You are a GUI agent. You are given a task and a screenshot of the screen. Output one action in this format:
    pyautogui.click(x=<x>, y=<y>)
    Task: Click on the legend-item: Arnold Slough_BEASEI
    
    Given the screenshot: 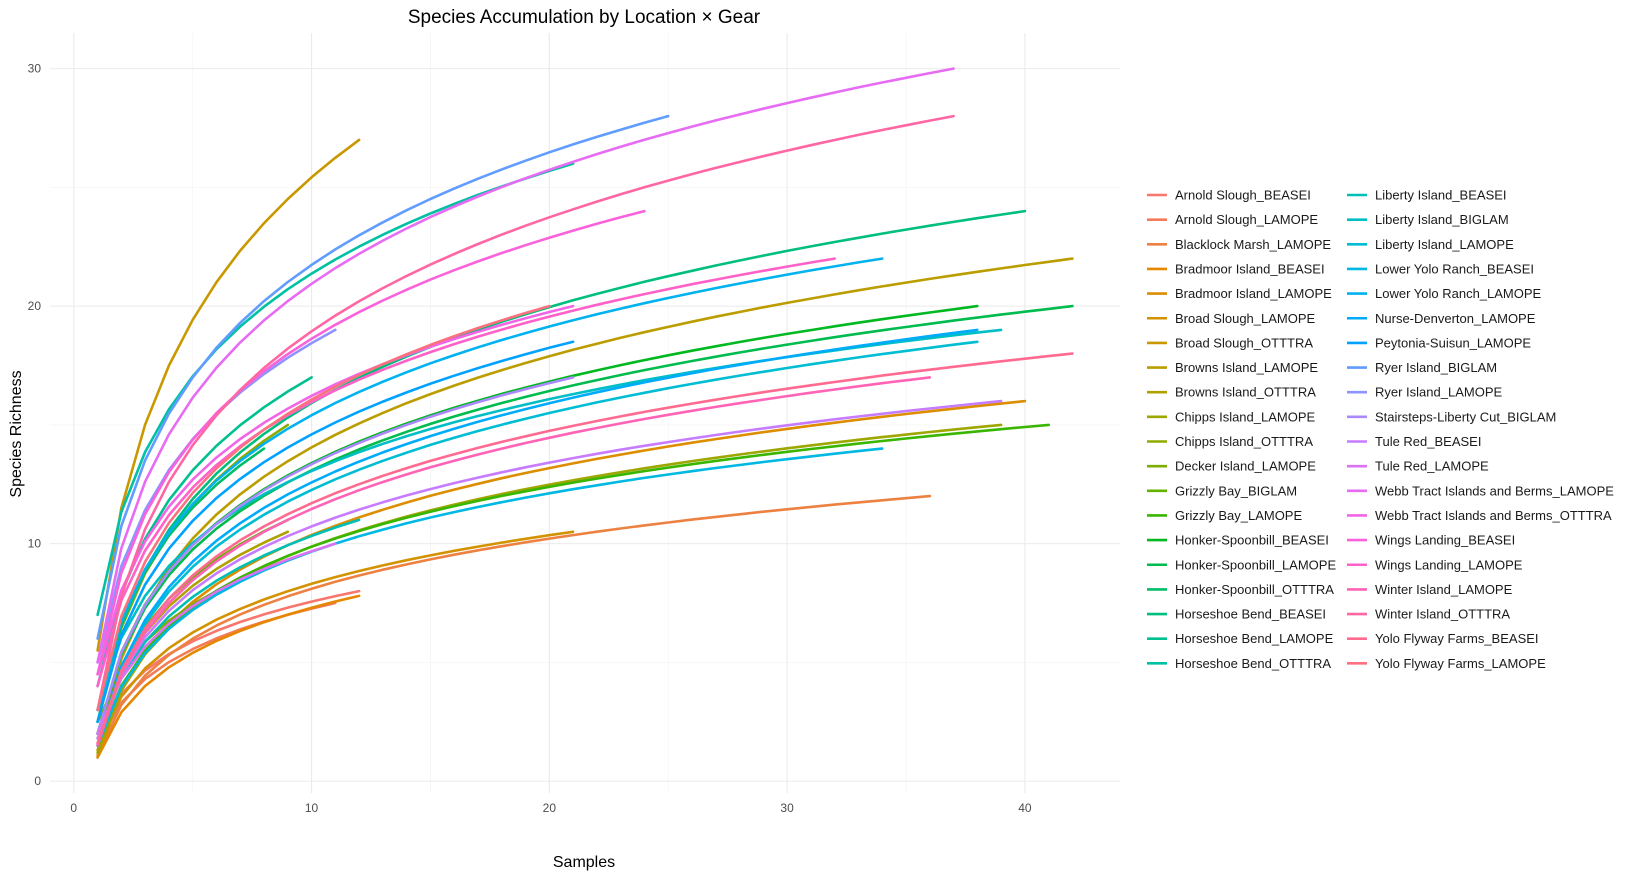 What is the action you would take?
    pyautogui.click(x=1229, y=195)
    